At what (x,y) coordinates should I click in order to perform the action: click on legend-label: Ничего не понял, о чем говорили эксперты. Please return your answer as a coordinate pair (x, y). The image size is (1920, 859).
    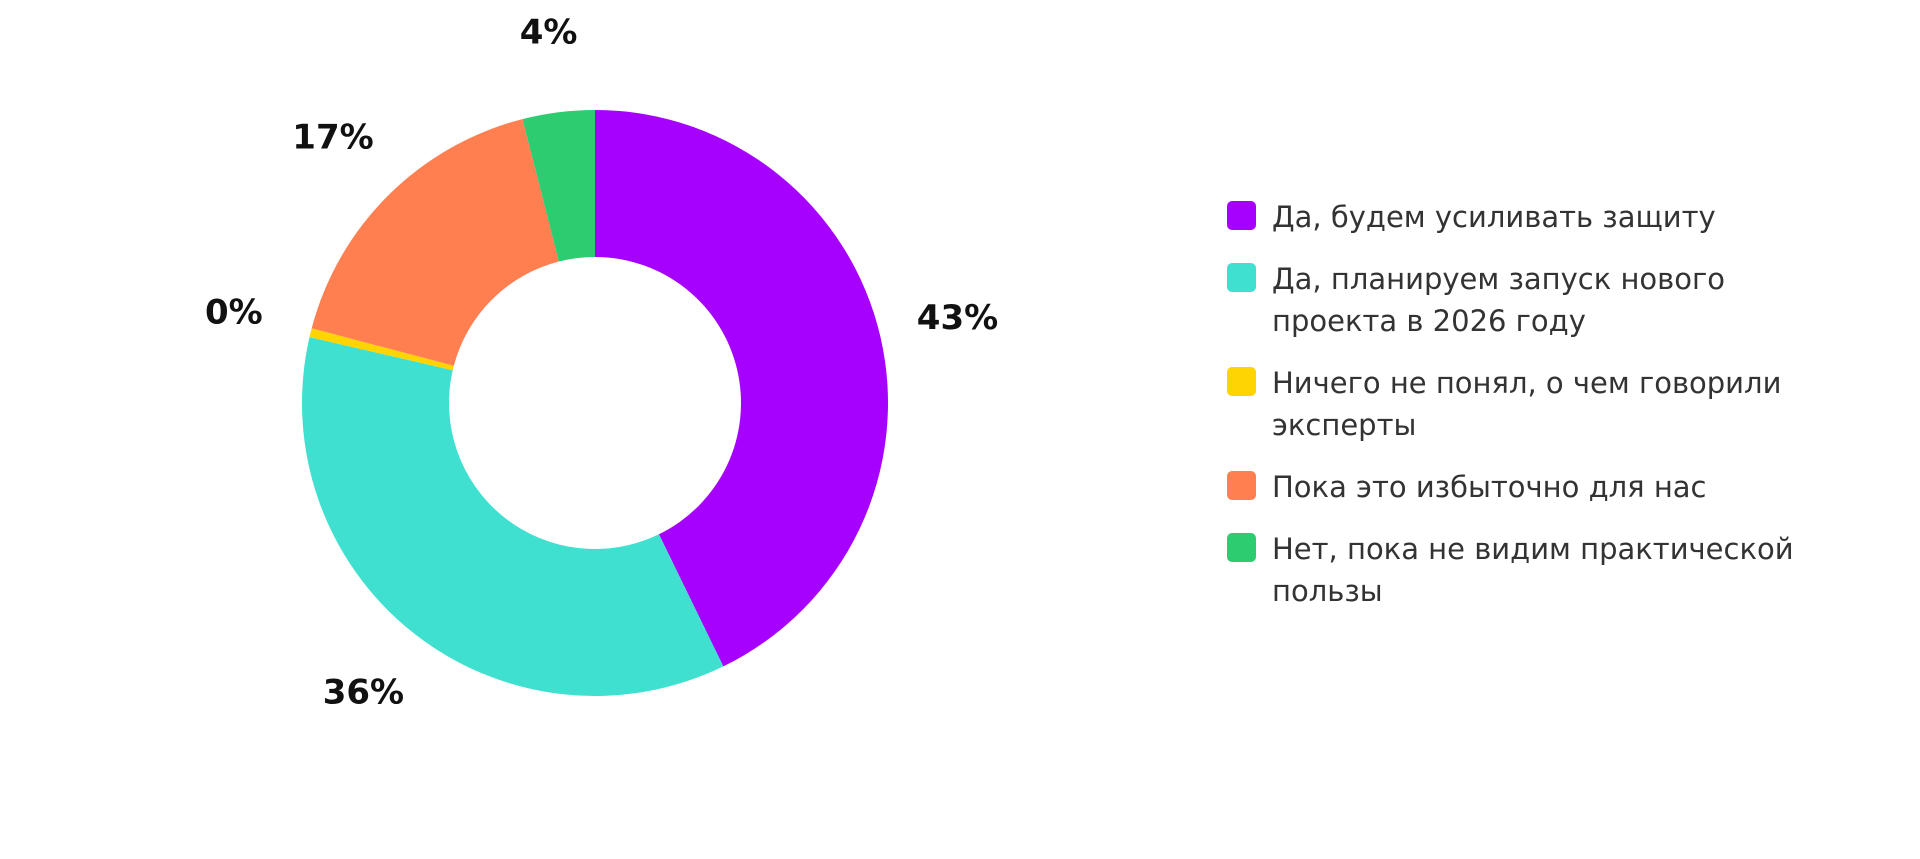
    Looking at the image, I should click on (1527, 404).